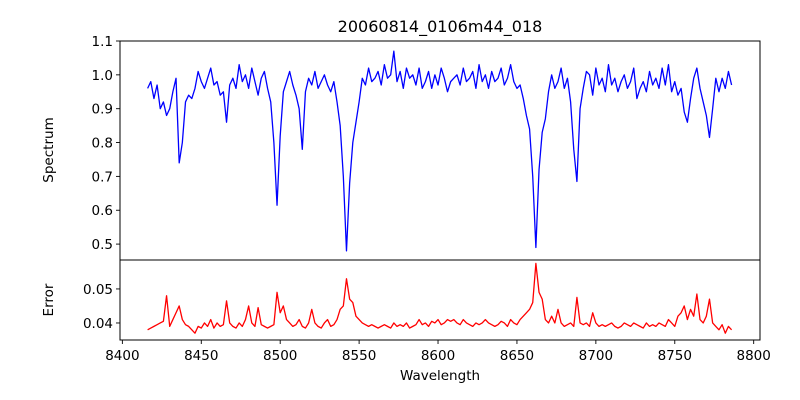 Image resolution: width=800 pixels, height=400 pixels. What do you see at coordinates (102, 144) in the screenshot?
I see `spectrum-y-tick-label: 0.8` at bounding box center [102, 144].